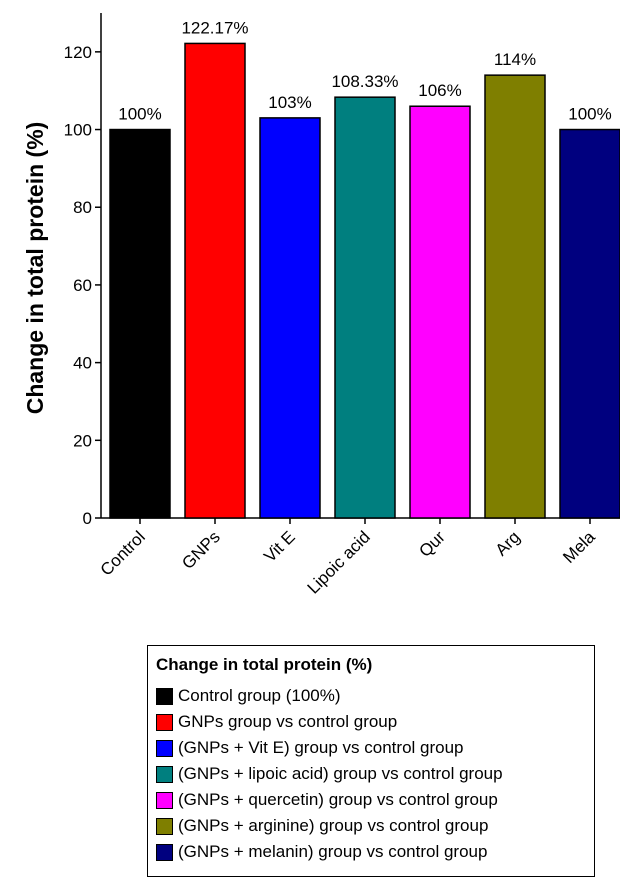 Image resolution: width=620 pixels, height=877 pixels. I want to click on y-tick-label: 80, so click(82, 207).